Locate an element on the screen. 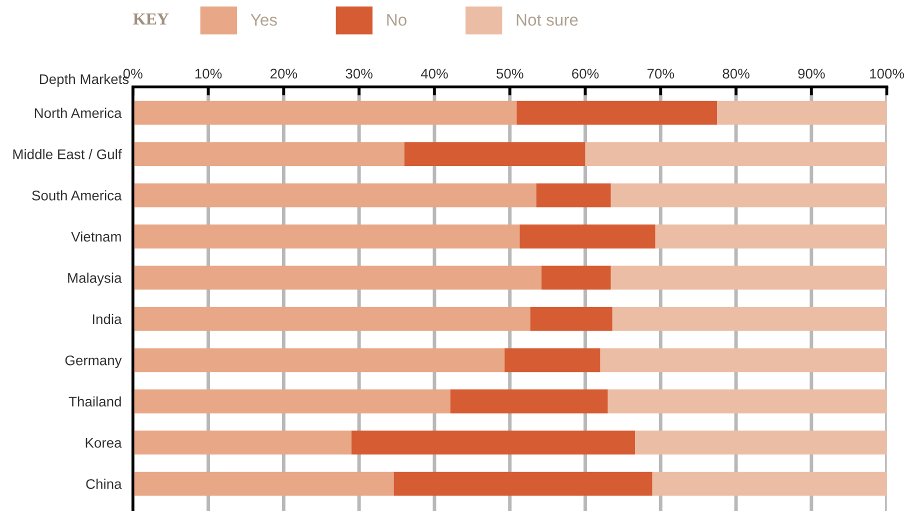  y-tick-label: Malaysia is located at coordinates (95, 279).